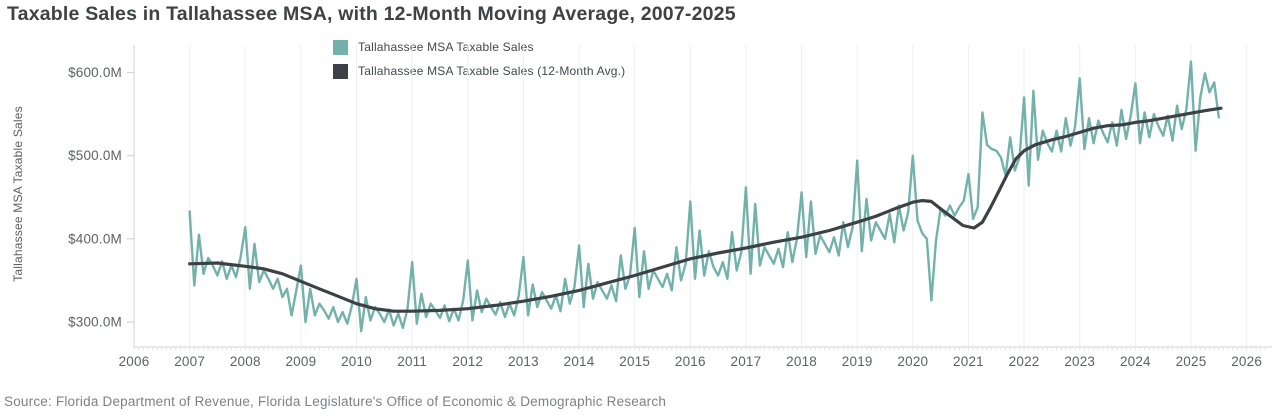  I want to click on x-tick-label: 2016, so click(690, 361).